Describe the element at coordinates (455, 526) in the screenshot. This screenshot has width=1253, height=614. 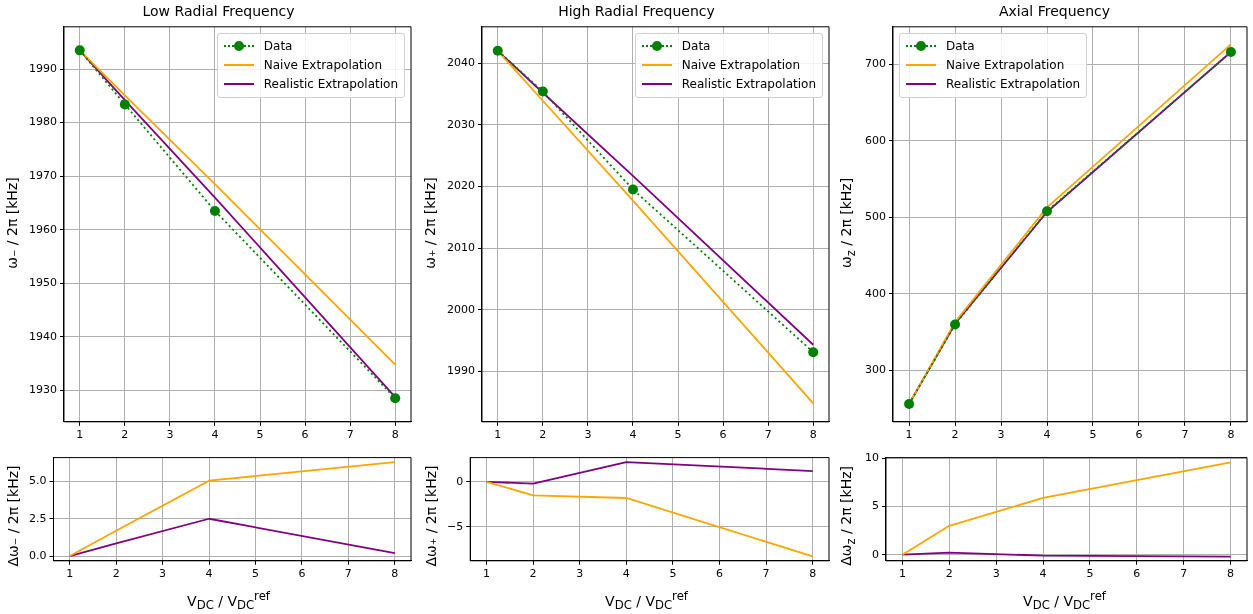
I see `y-tick-label: −5` at that location.